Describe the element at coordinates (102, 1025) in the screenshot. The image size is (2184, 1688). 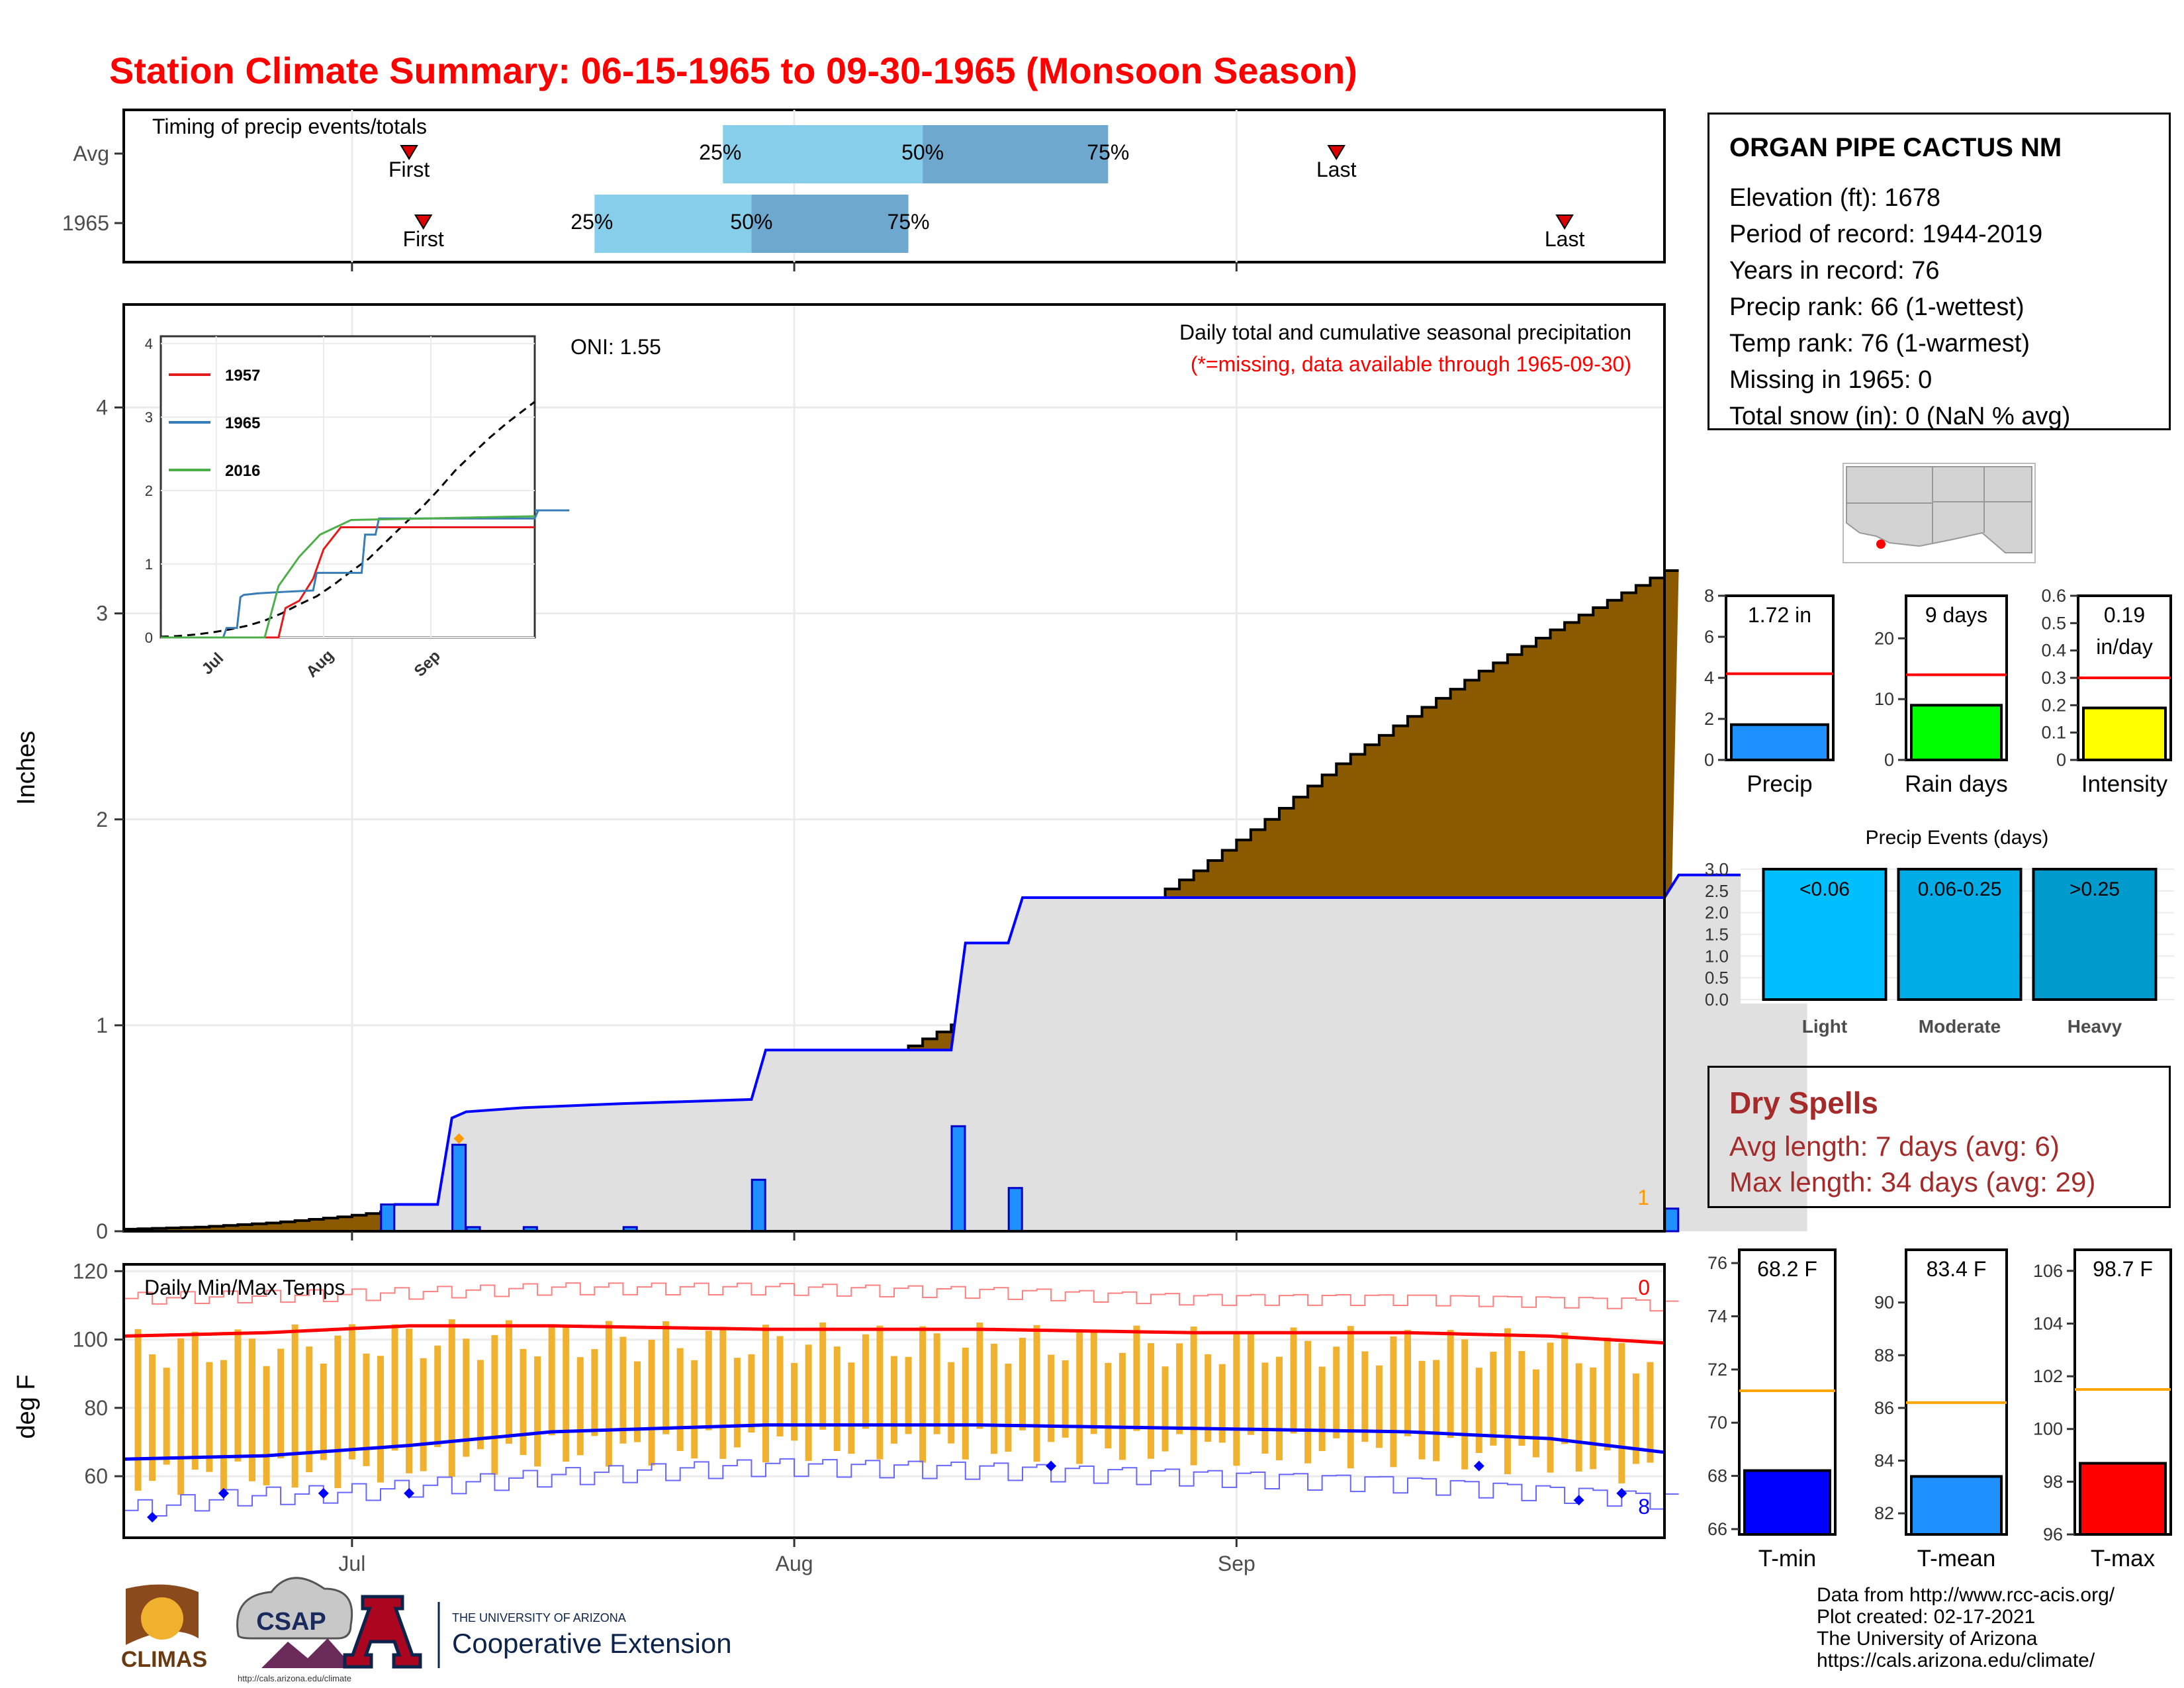
I see `precip-ytick-label-1: 1` at that location.